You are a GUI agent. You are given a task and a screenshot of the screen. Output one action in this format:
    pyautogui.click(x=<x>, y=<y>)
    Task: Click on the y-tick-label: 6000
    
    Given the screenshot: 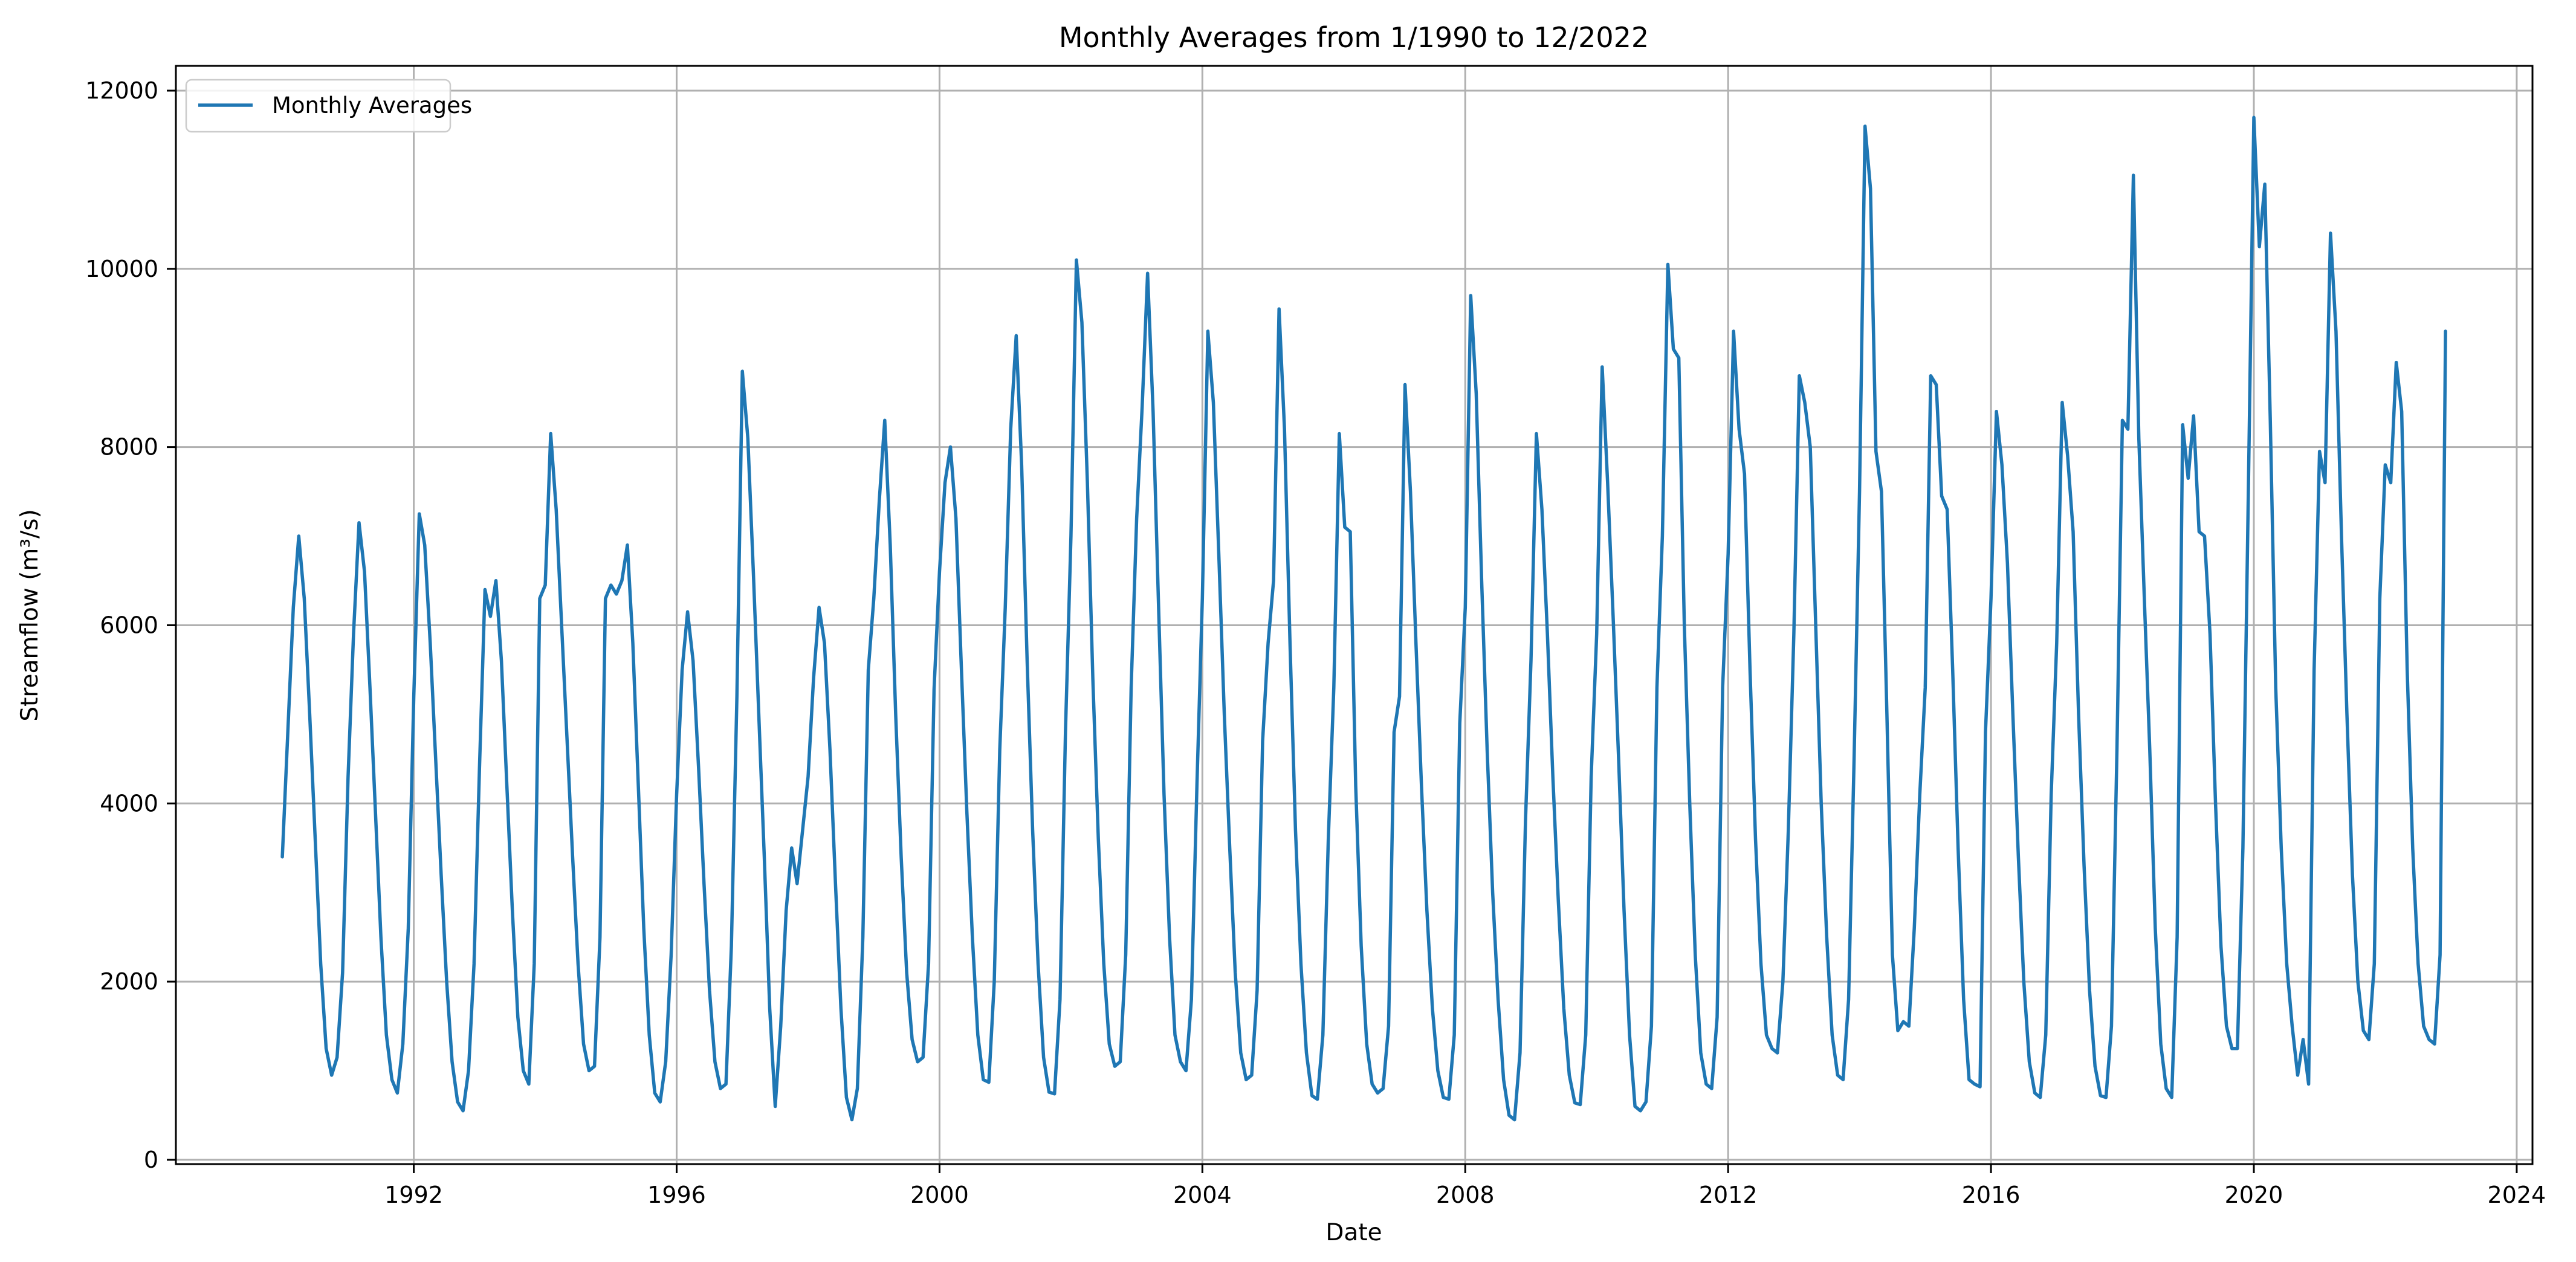 What is the action you would take?
    pyautogui.click(x=129, y=625)
    